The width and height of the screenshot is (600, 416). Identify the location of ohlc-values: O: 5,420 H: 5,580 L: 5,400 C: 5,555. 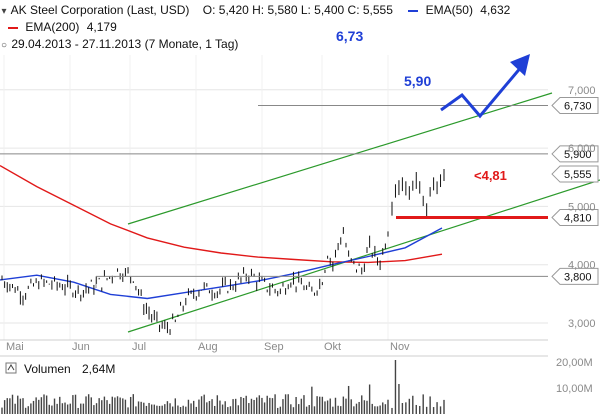
(297, 10).